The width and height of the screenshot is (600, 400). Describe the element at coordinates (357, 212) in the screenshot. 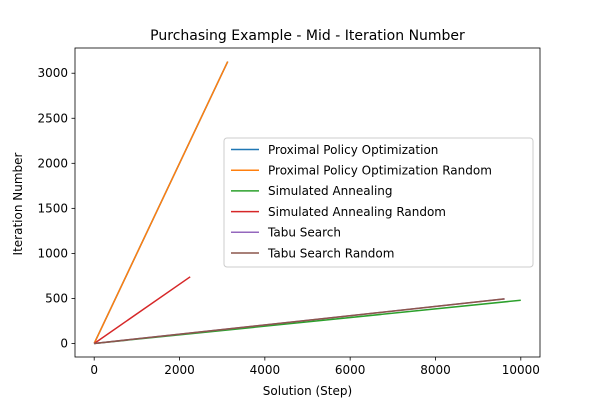

I see `legend-label-3: Simulated Annealing Random` at that location.